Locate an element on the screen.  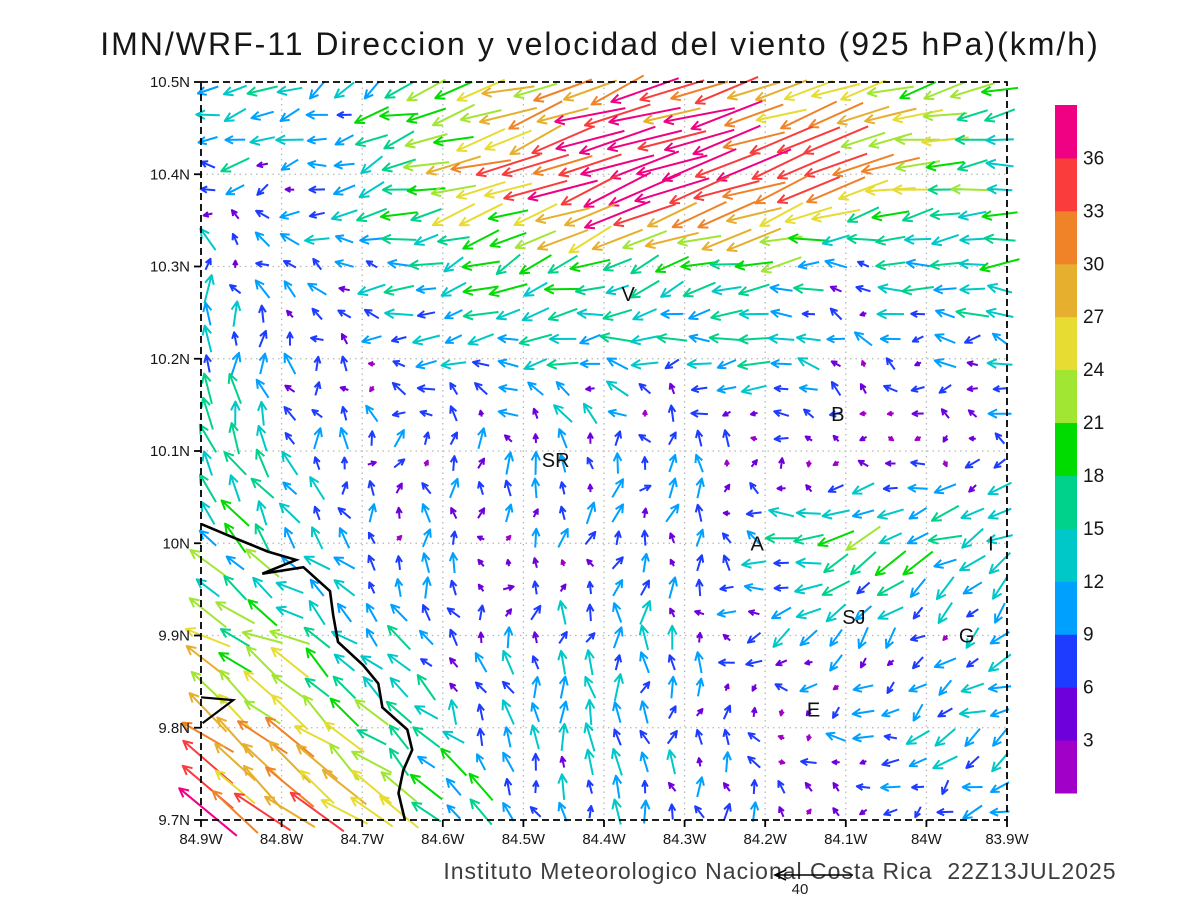
station-label-v: V is located at coordinates (629, 295).